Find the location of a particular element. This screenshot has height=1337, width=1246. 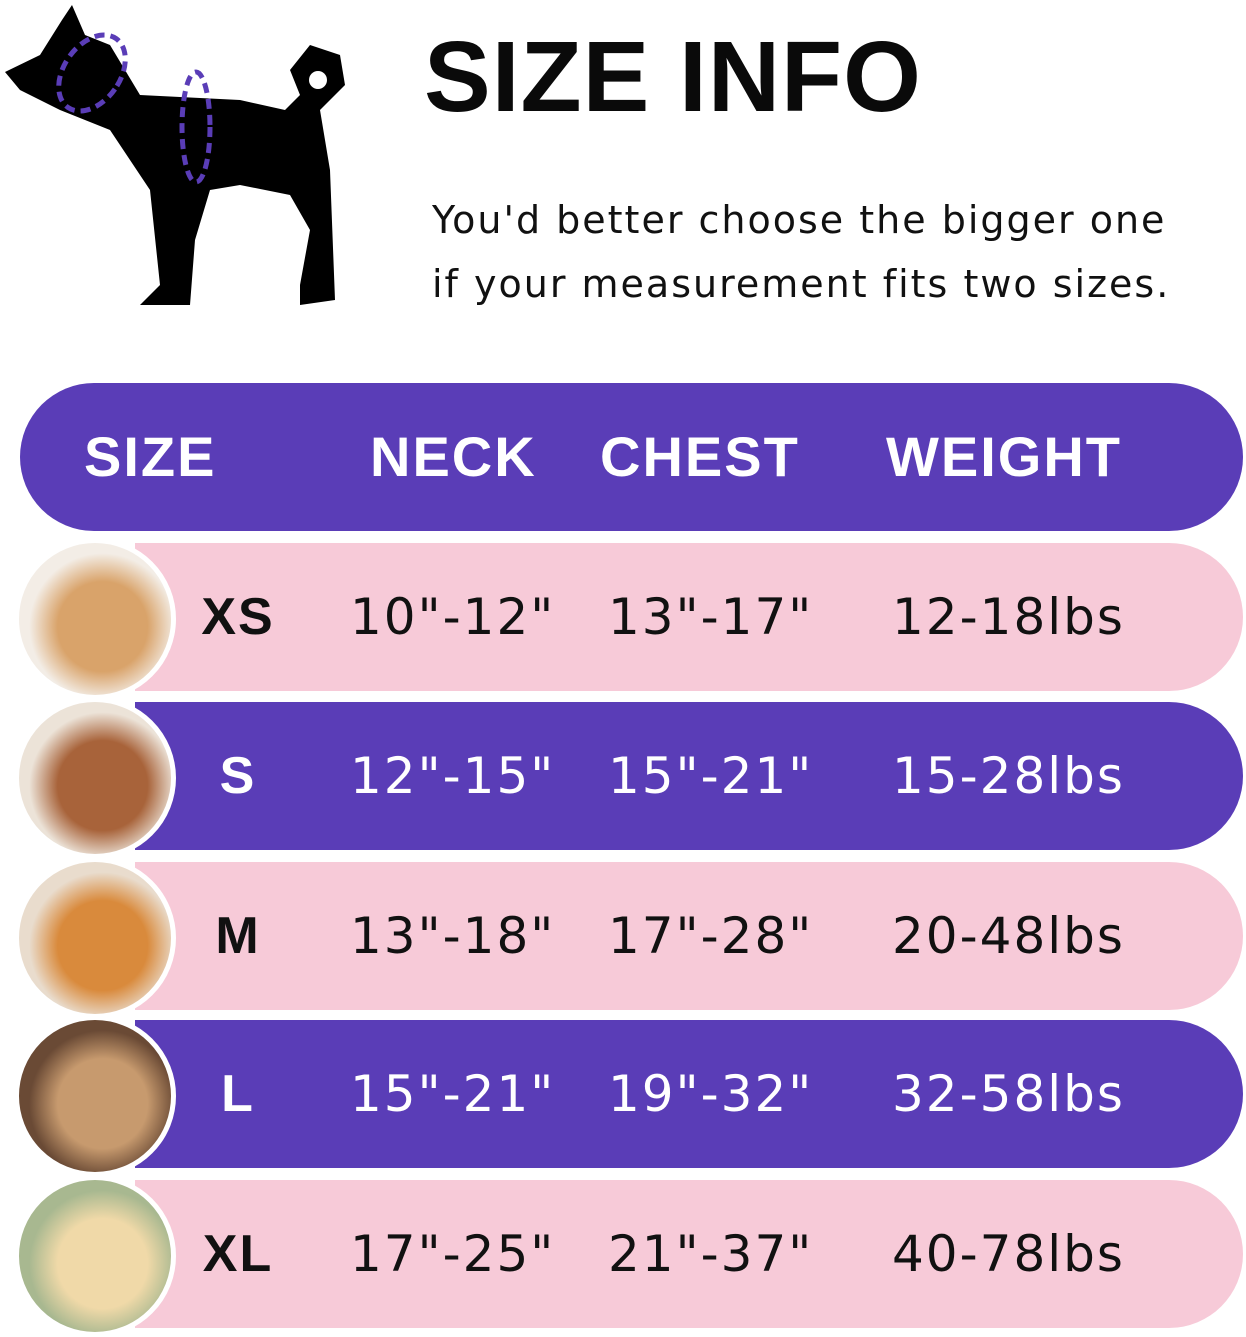

table-row: S 12"-15" 15"-21" 15-28lbs is located at coordinates (623, 778).